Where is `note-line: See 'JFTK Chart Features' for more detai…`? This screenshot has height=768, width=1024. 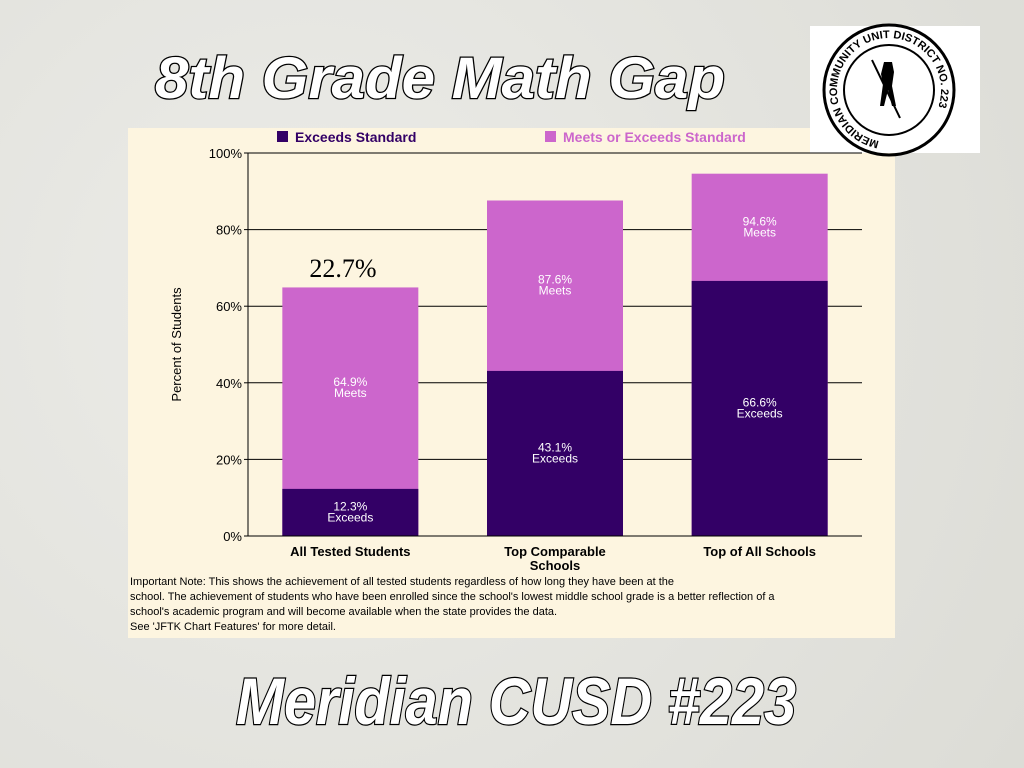 note-line: See 'JFTK Chart Features' for more detai… is located at coordinates (233, 627).